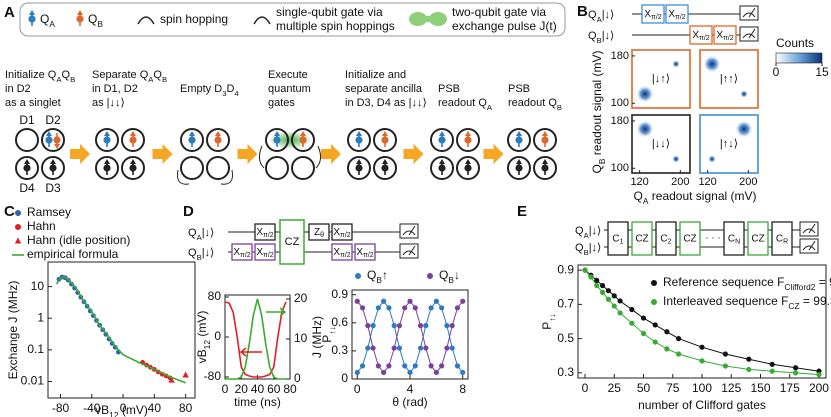 The image size is (831, 417). I want to click on text-part: PSB, so click(449, 89).